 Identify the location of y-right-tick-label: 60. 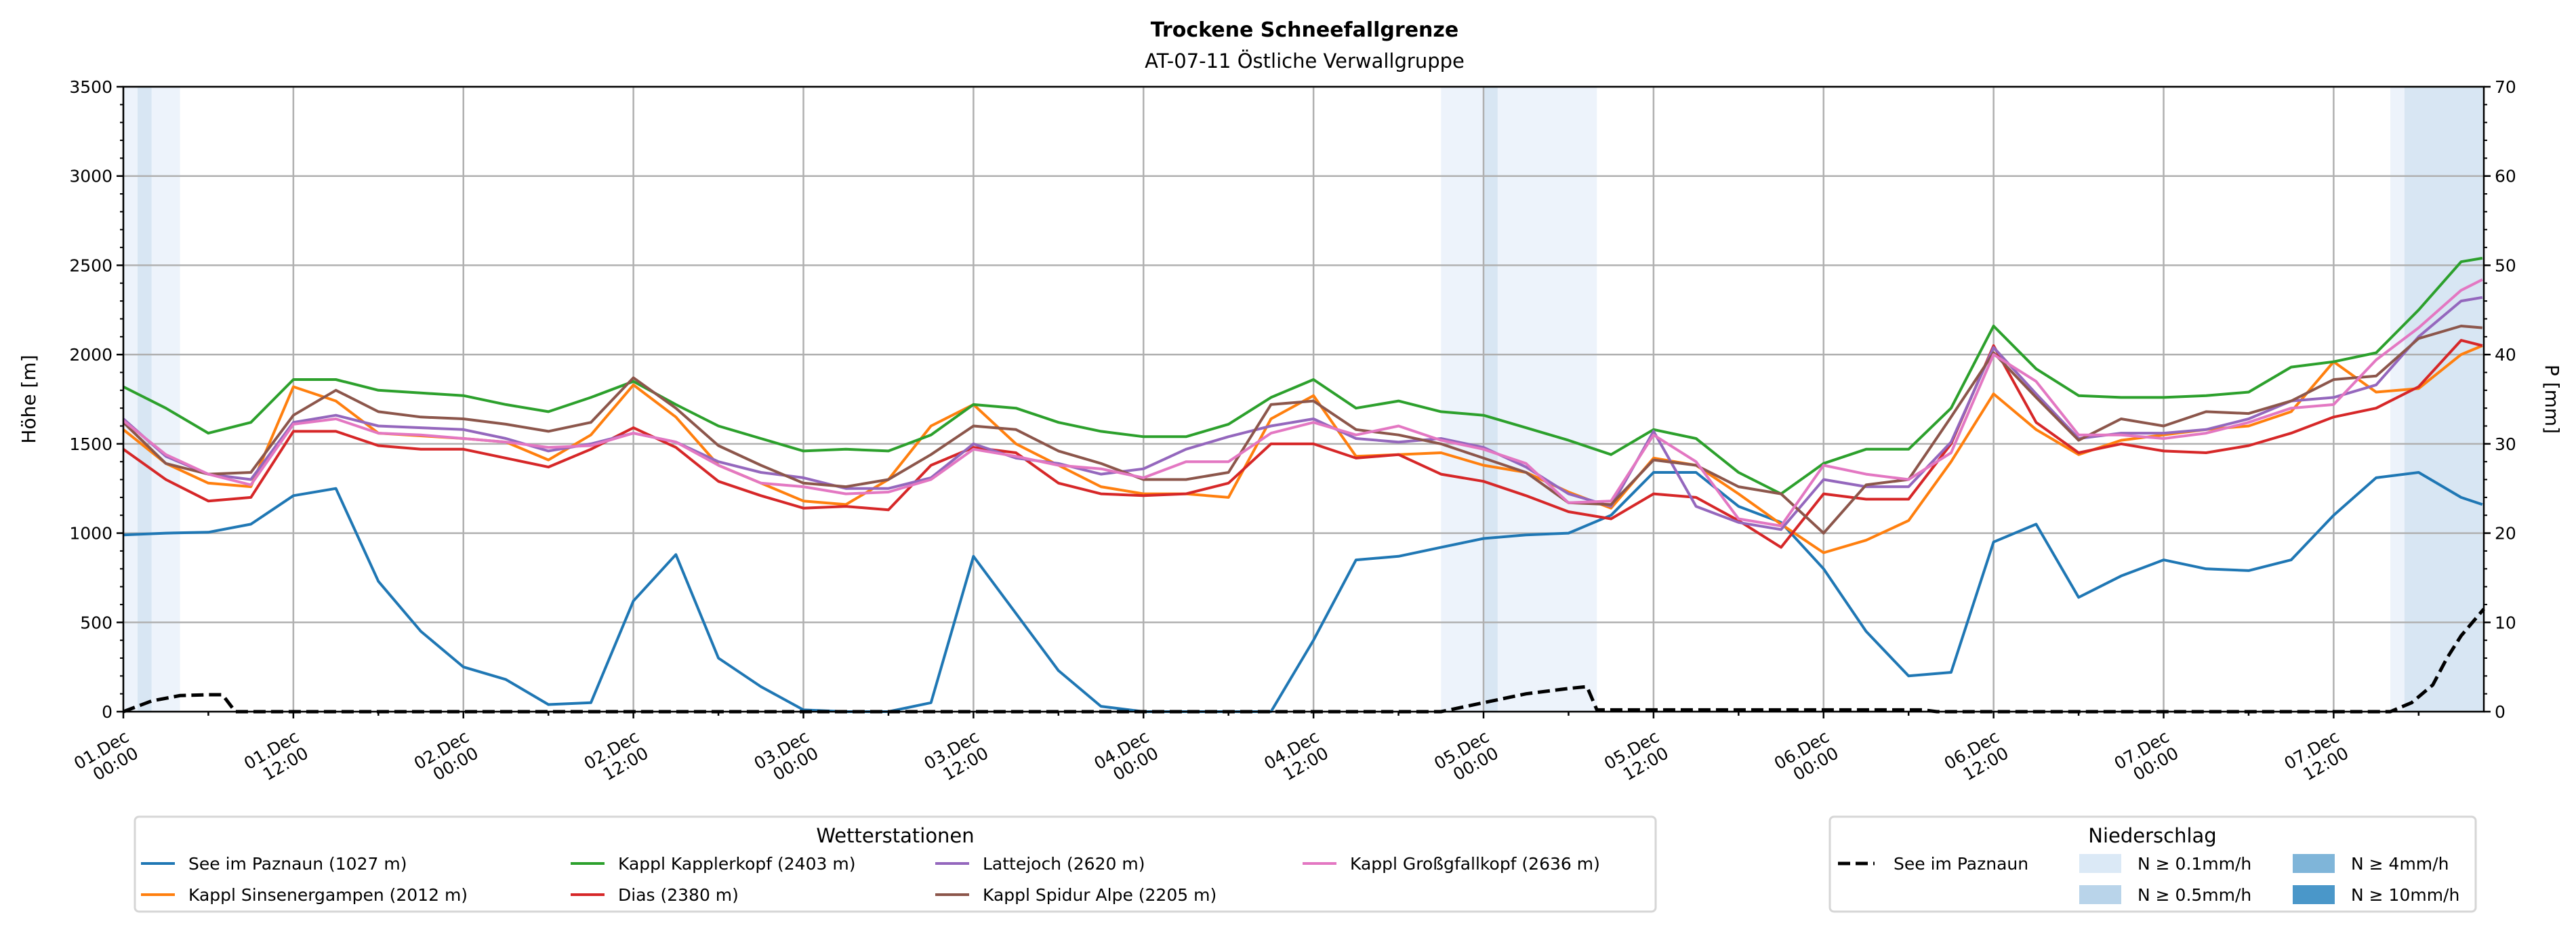
(2506, 177).